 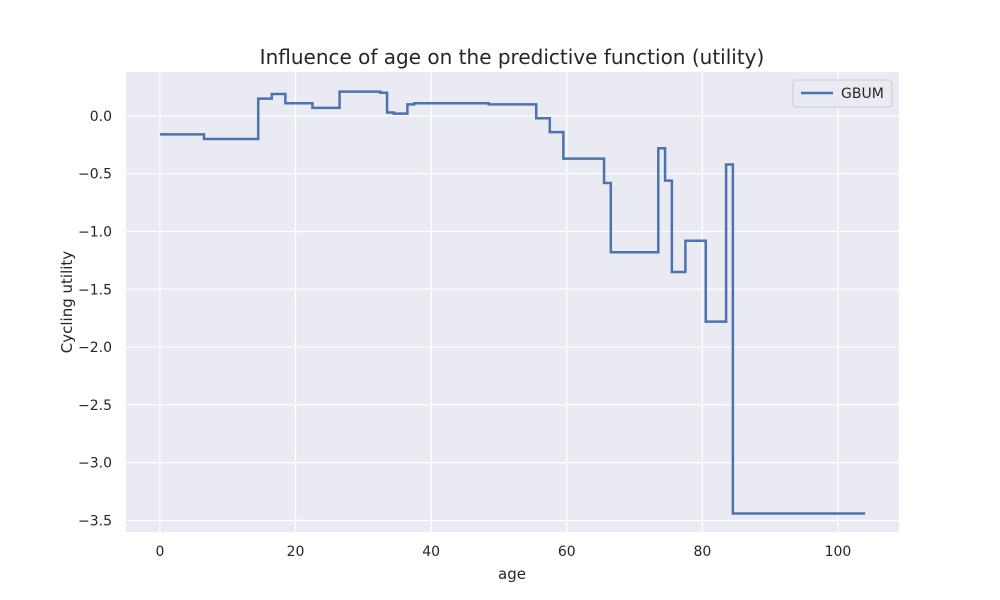 What do you see at coordinates (567, 552) in the screenshot?
I see `x-tick-label: 60` at bounding box center [567, 552].